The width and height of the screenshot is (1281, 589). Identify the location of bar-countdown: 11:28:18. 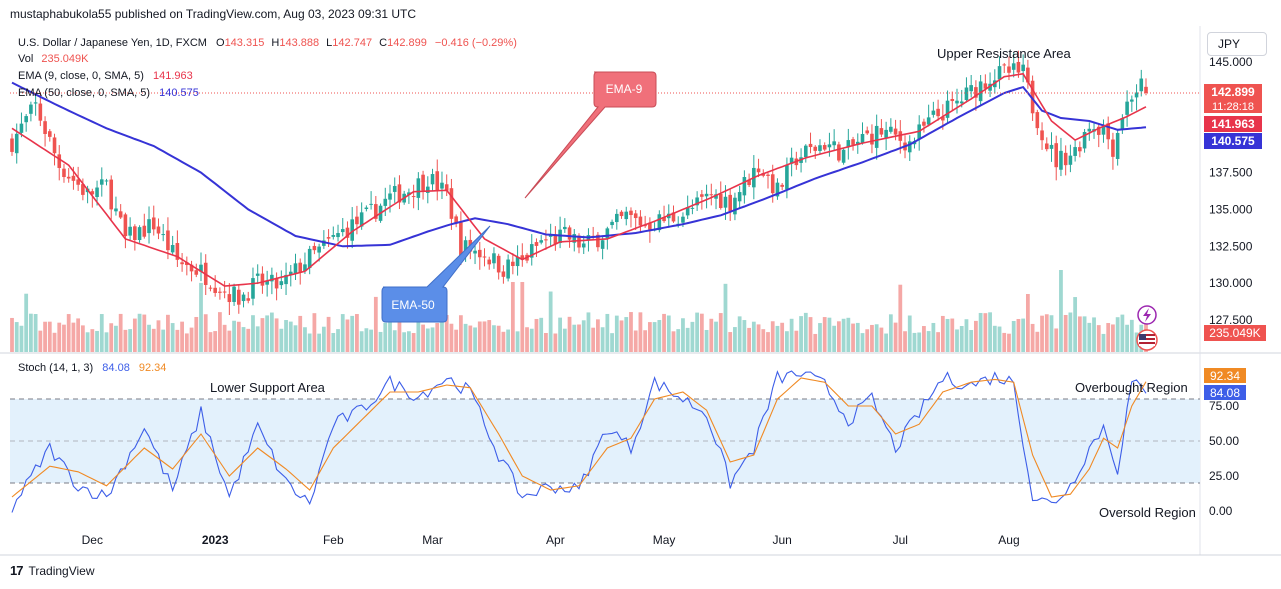
(1233, 107).